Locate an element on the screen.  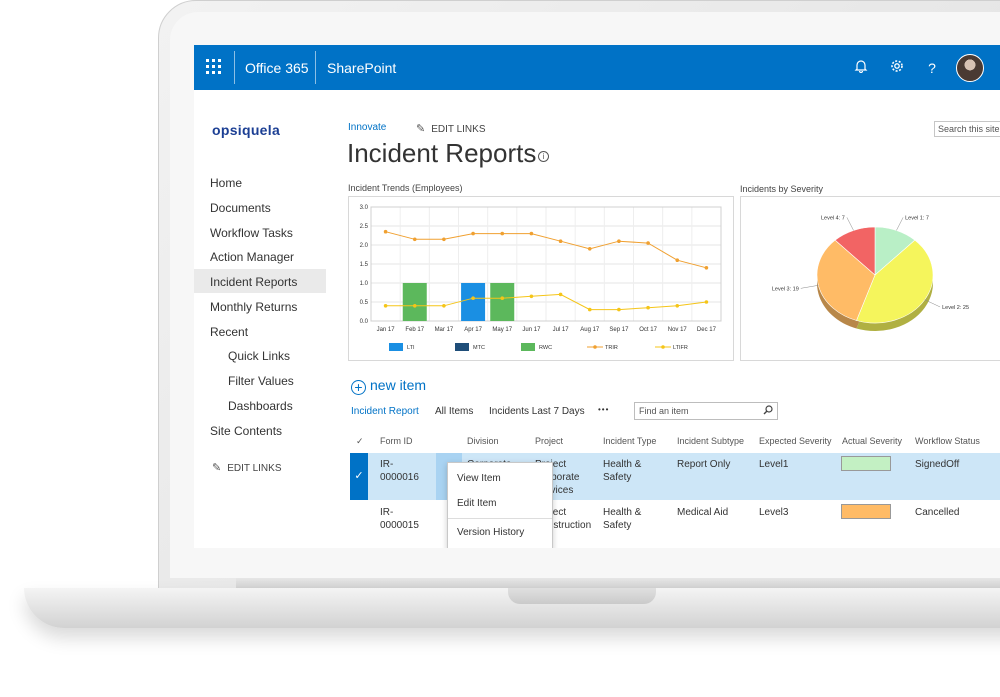
sidebar-item-action-manager: Action Manager is located at coordinates (252, 257).